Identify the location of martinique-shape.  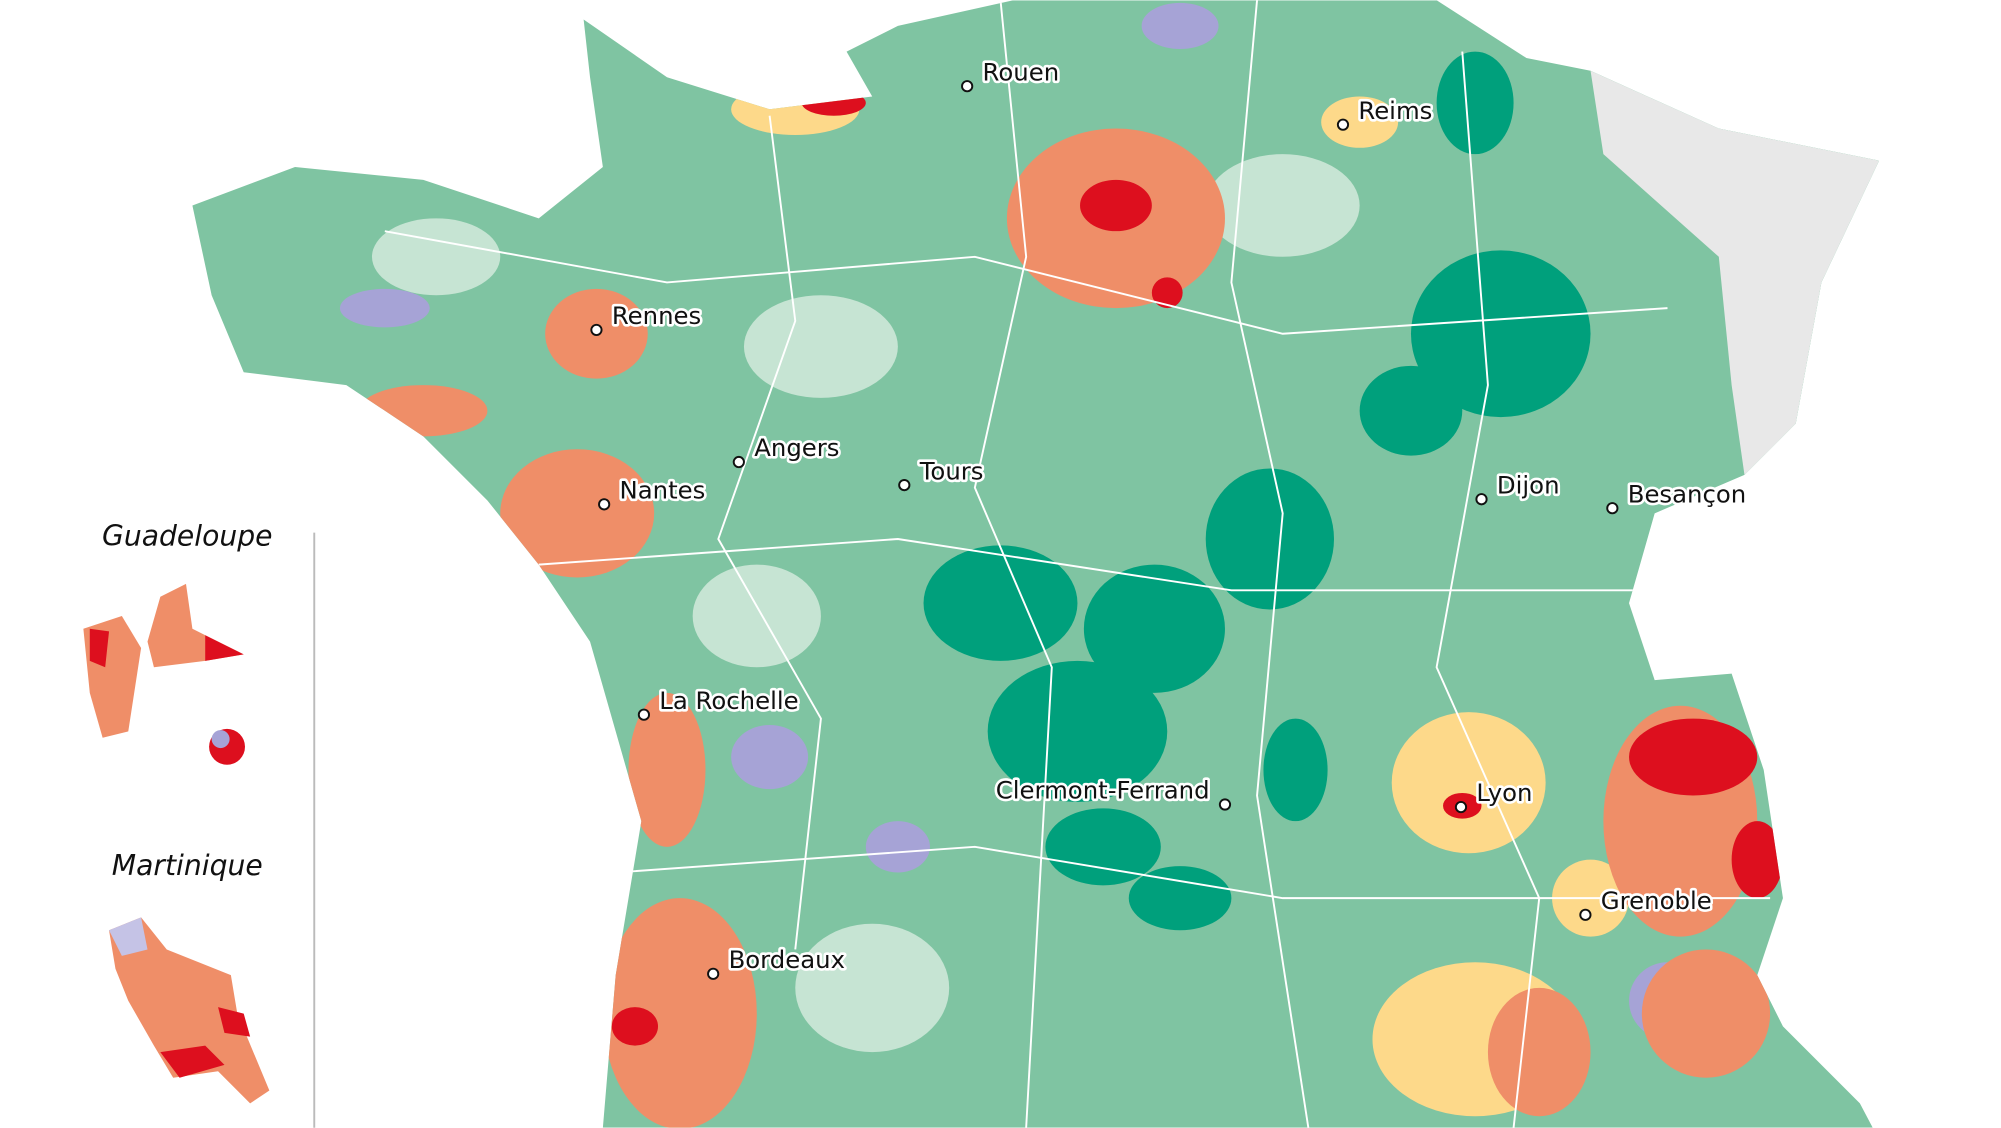
(189, 1010).